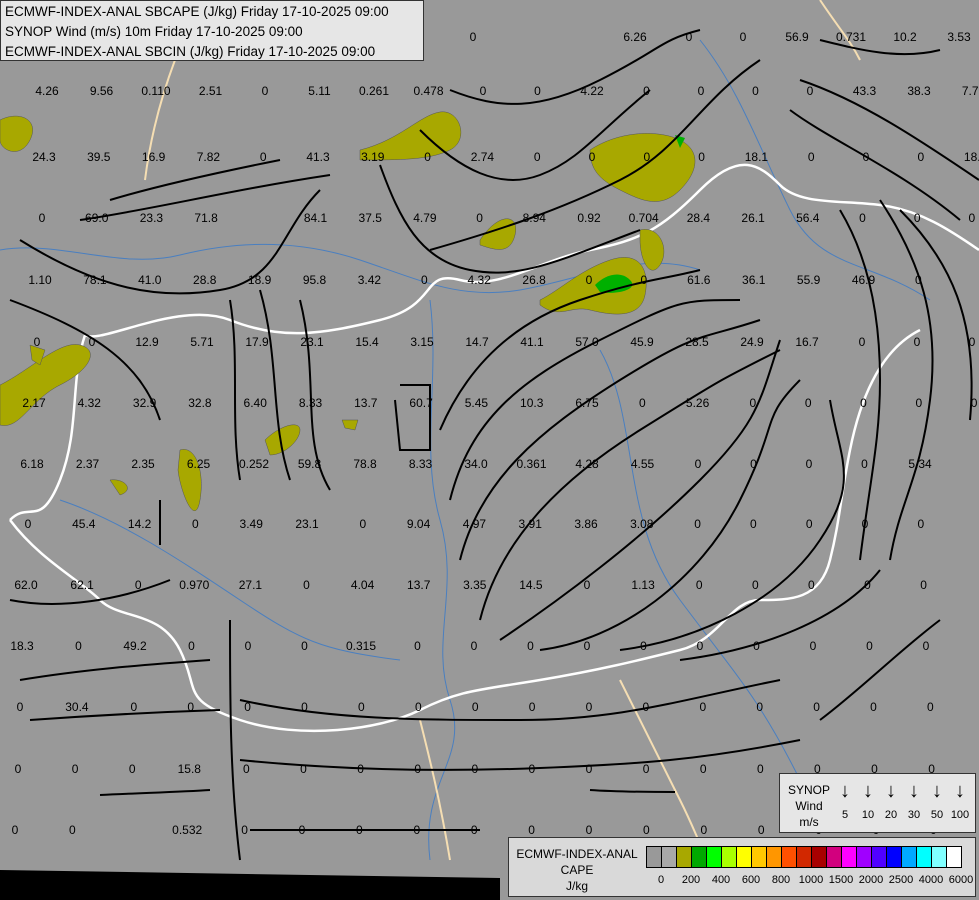 Image resolution: width=979 pixels, height=900 pixels. What do you see at coordinates (155, 91) in the screenshot?
I see `cape-value-label: 0.110` at bounding box center [155, 91].